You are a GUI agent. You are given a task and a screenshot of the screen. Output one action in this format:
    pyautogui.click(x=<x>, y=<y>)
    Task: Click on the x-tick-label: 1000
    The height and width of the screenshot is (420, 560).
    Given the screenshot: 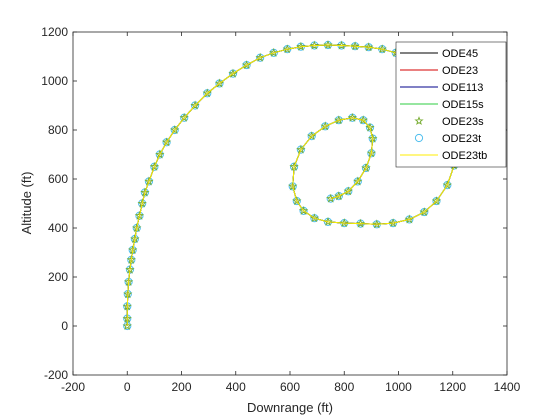 What is the action you would take?
    pyautogui.click(x=398, y=387)
    